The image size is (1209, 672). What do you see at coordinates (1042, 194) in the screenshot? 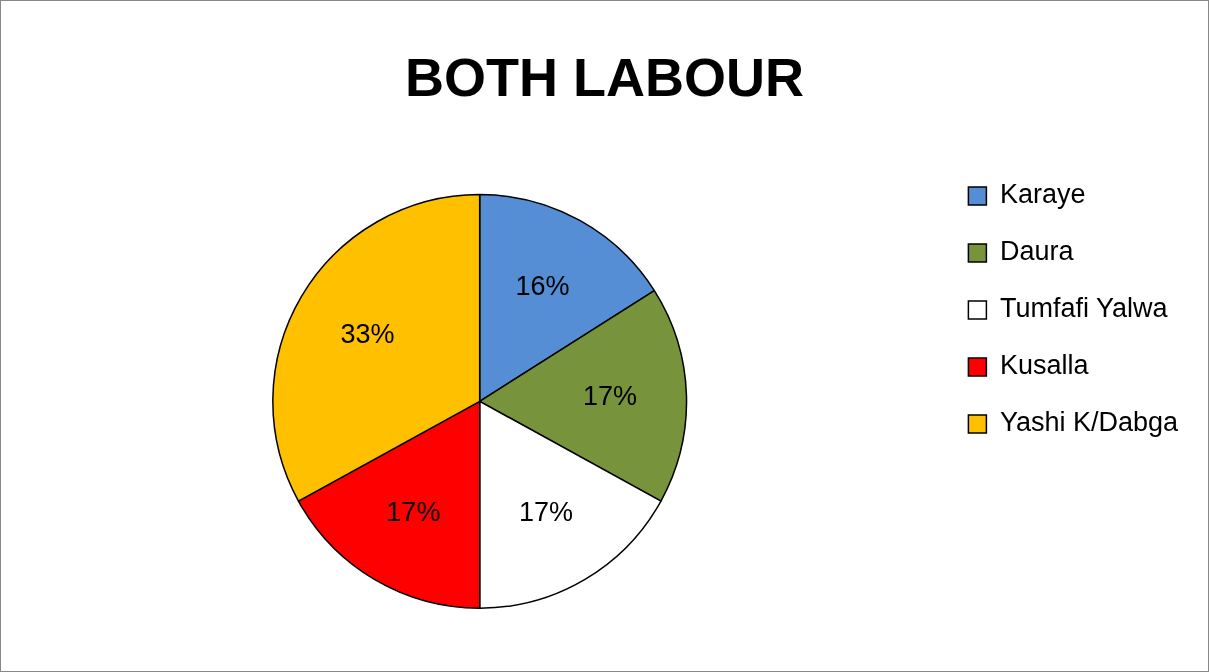
I see `legend-label: Karaye` at bounding box center [1042, 194].